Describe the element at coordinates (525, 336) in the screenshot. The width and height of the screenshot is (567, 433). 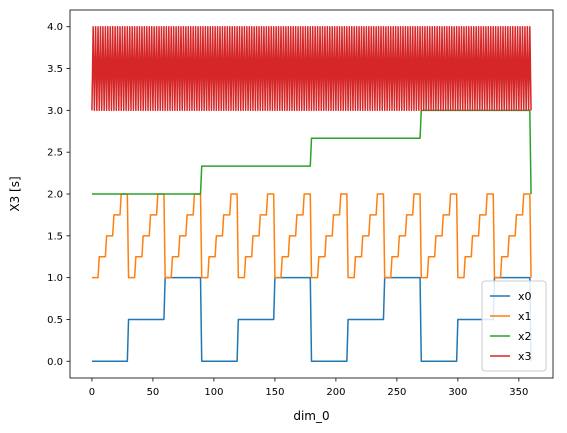
I see `legend-label-x2: x2` at that location.